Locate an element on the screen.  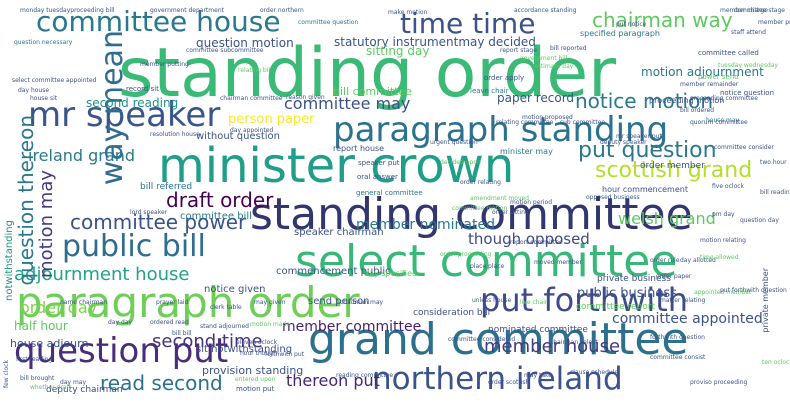
word-pm-day: pm day is located at coordinates (723, 214).